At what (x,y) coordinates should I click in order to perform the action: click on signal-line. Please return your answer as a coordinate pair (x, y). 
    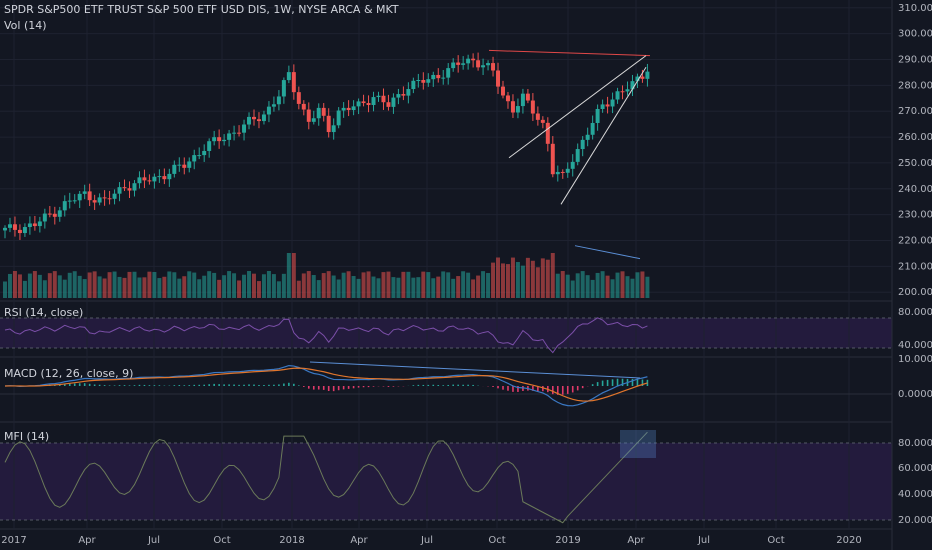
    Looking at the image, I should click on (326, 384).